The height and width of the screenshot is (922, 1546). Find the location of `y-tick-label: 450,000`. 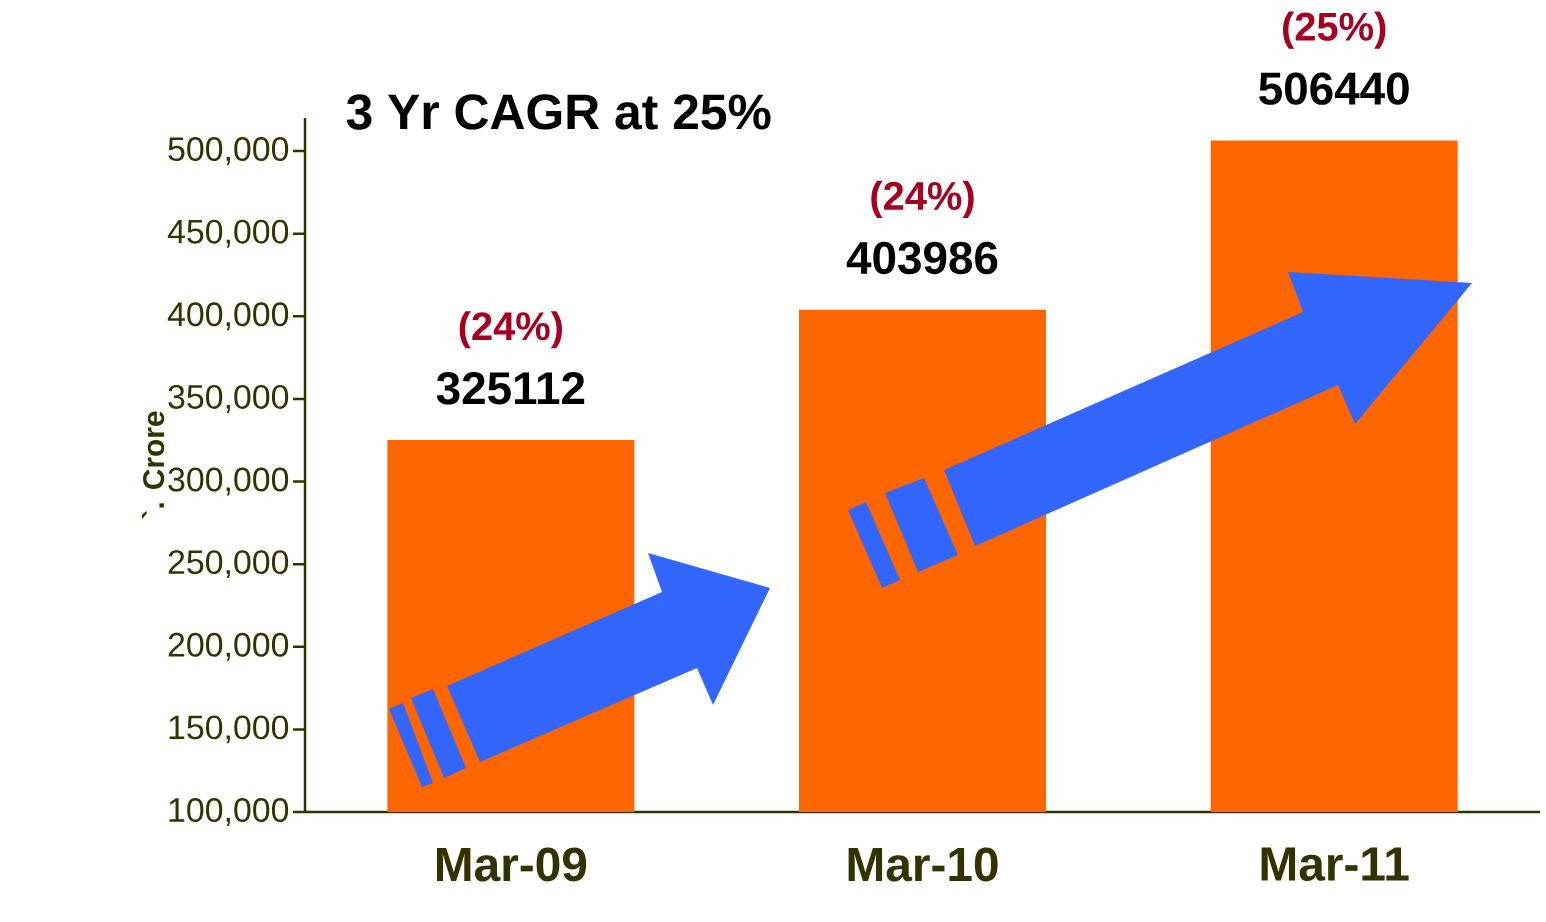

y-tick-label: 450,000 is located at coordinates (228, 233).